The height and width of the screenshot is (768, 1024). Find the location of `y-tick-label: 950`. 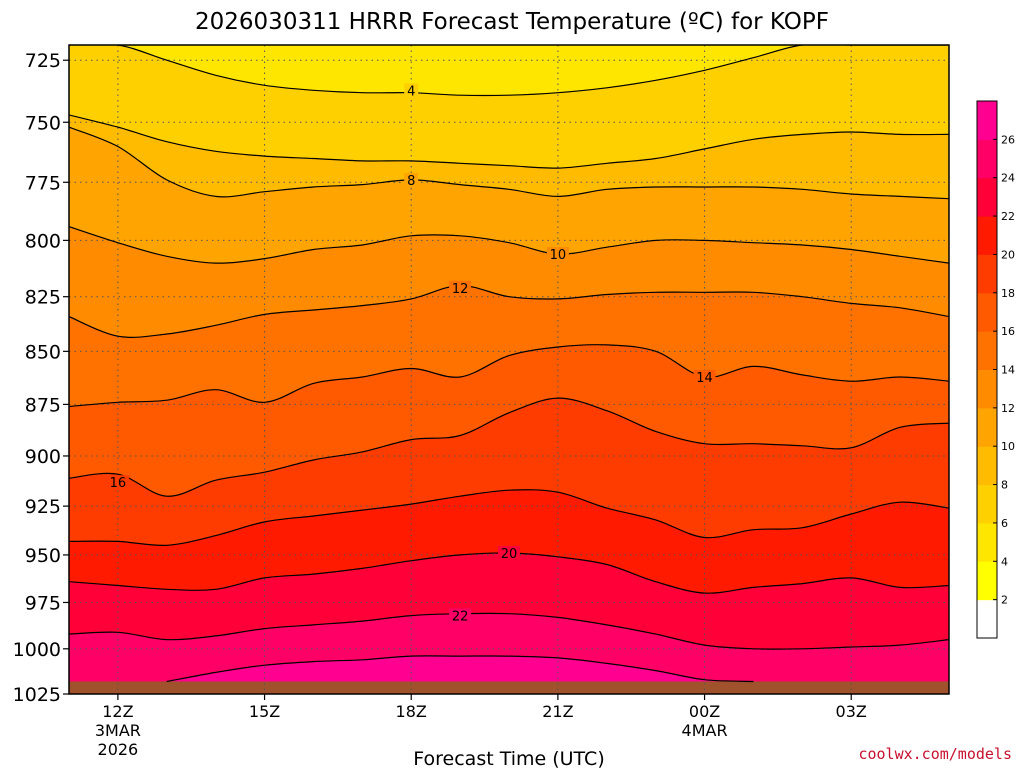

y-tick-label: 950 is located at coordinates (43, 556).